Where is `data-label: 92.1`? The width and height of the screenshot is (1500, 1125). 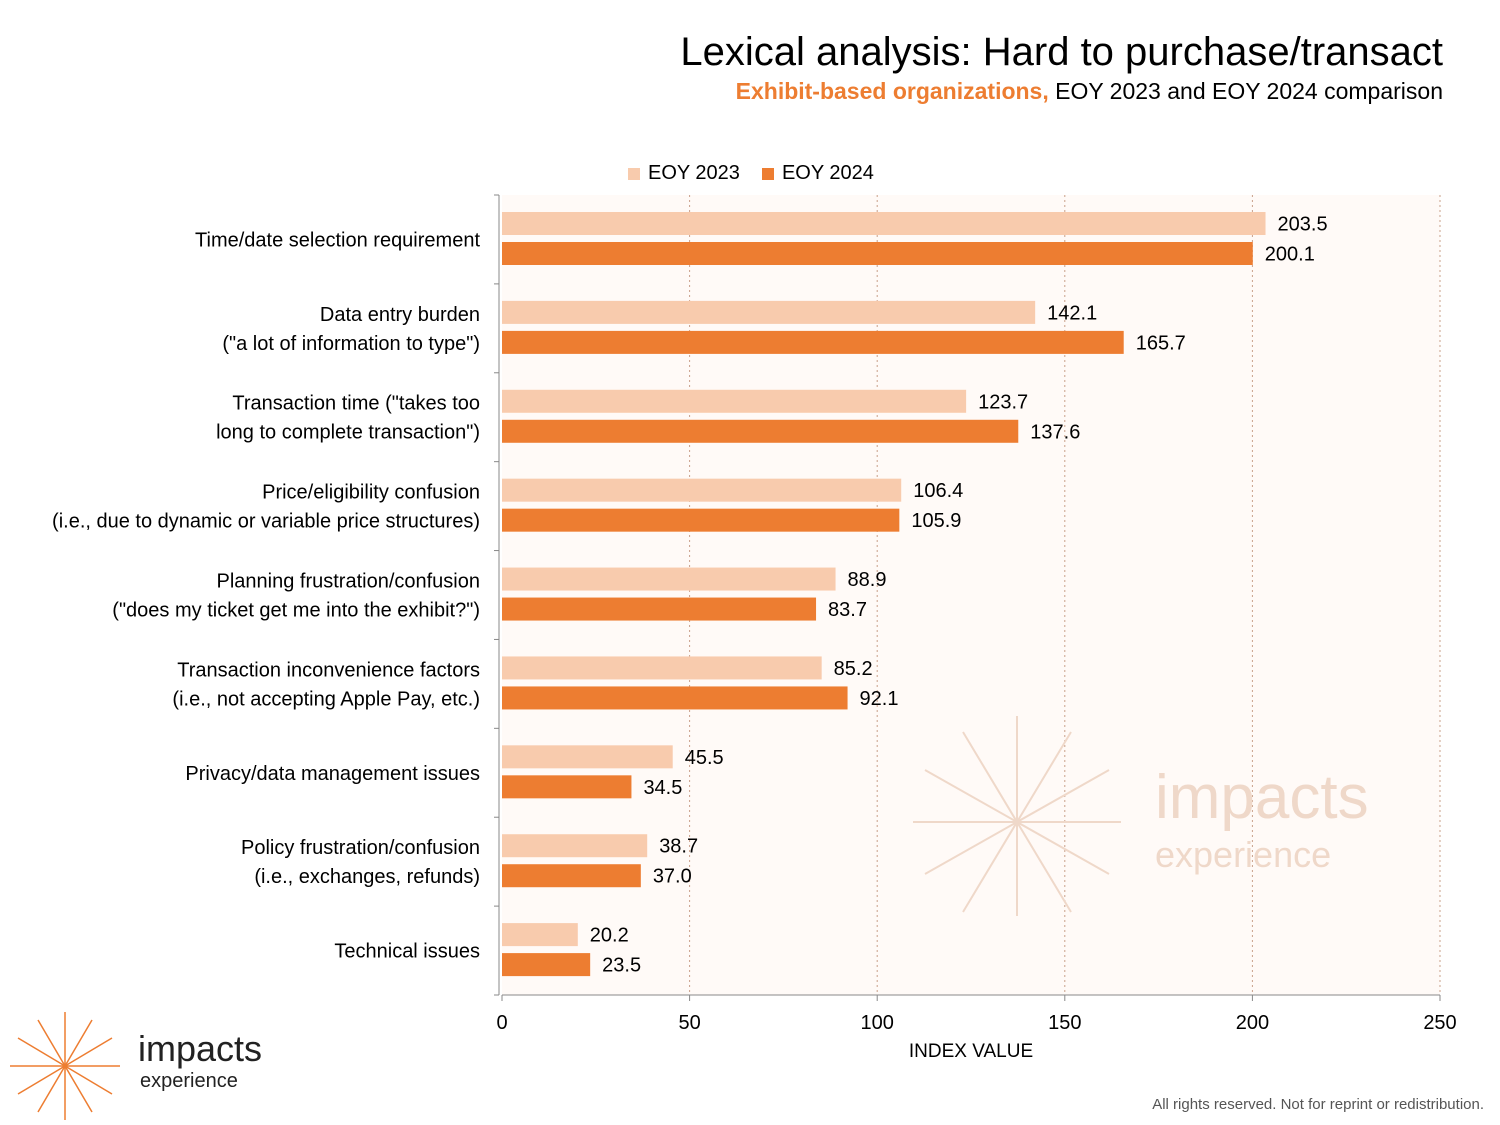
data-label: 92.1 is located at coordinates (879, 699).